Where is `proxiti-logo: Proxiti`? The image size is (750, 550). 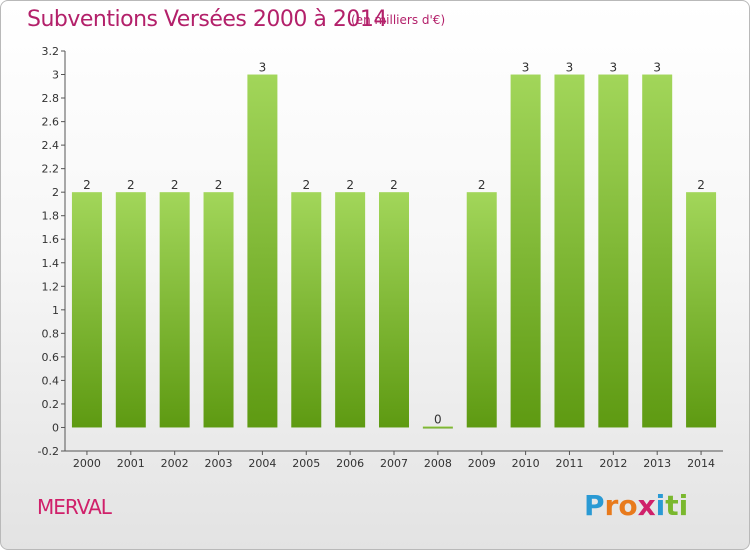 proxiti-logo: Proxiti is located at coordinates (636, 505).